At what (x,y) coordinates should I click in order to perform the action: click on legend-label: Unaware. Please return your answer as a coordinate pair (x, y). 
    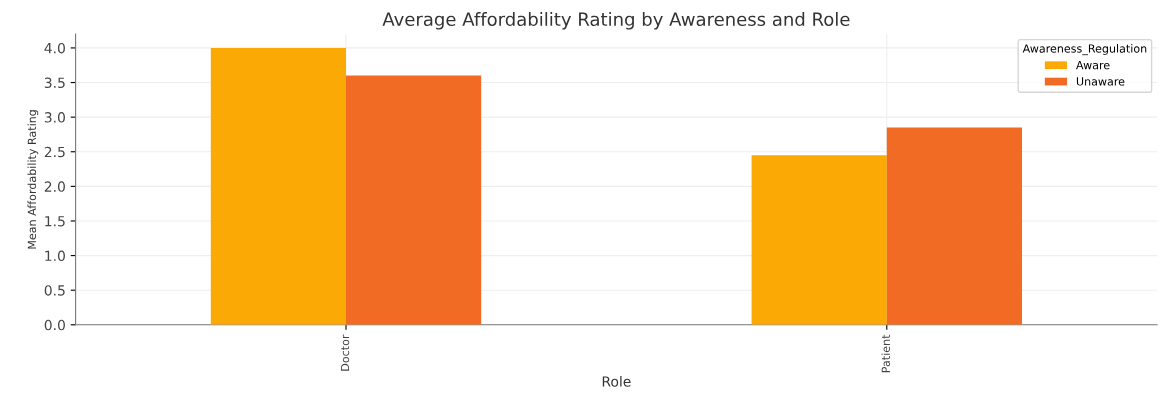
    Looking at the image, I should click on (1100, 81).